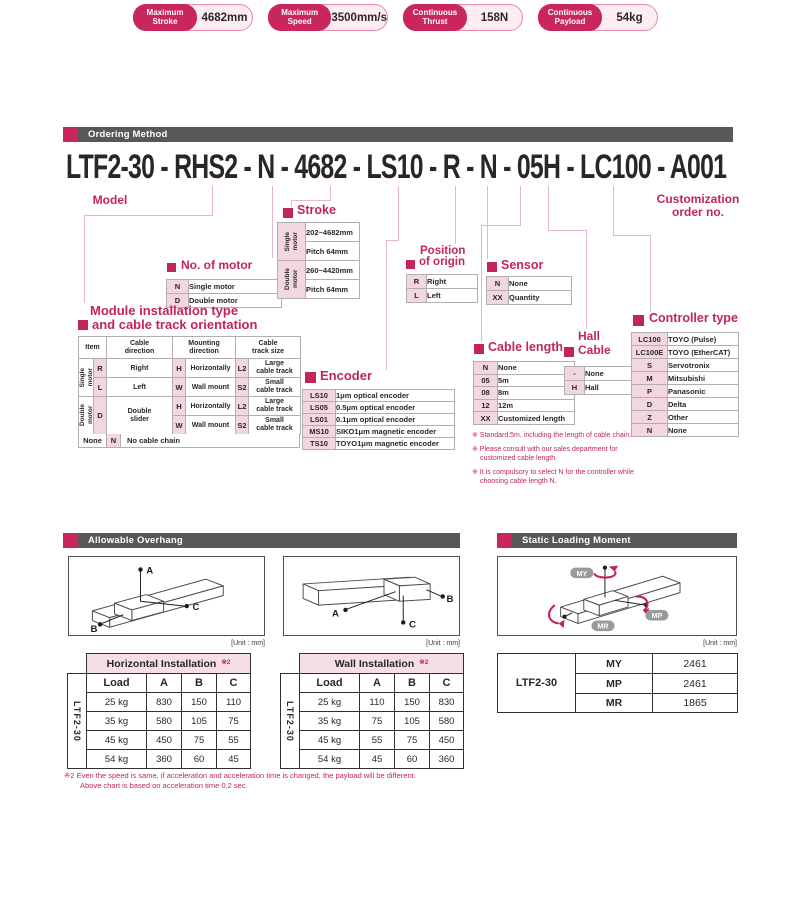 This screenshot has height=905, width=800. Describe the element at coordinates (195, 607) in the screenshot. I see `axis-label-c: C` at that location.